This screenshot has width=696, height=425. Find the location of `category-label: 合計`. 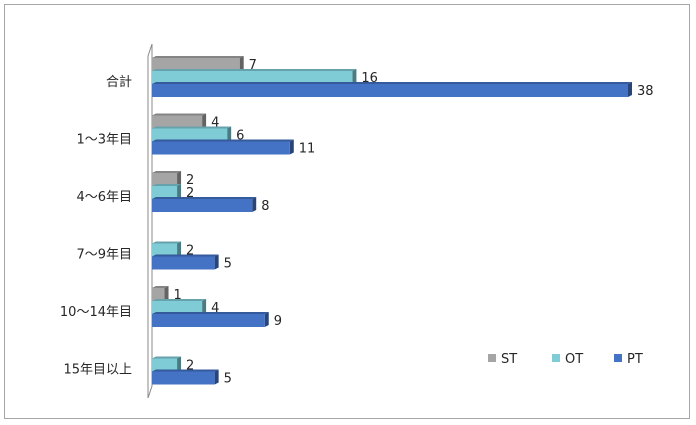

category-label: 合計 is located at coordinates (119, 82).